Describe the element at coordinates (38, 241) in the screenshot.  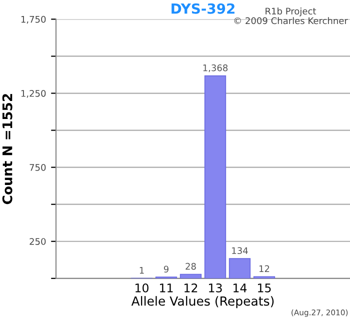
I see `y-tick-label: 250` at that location.